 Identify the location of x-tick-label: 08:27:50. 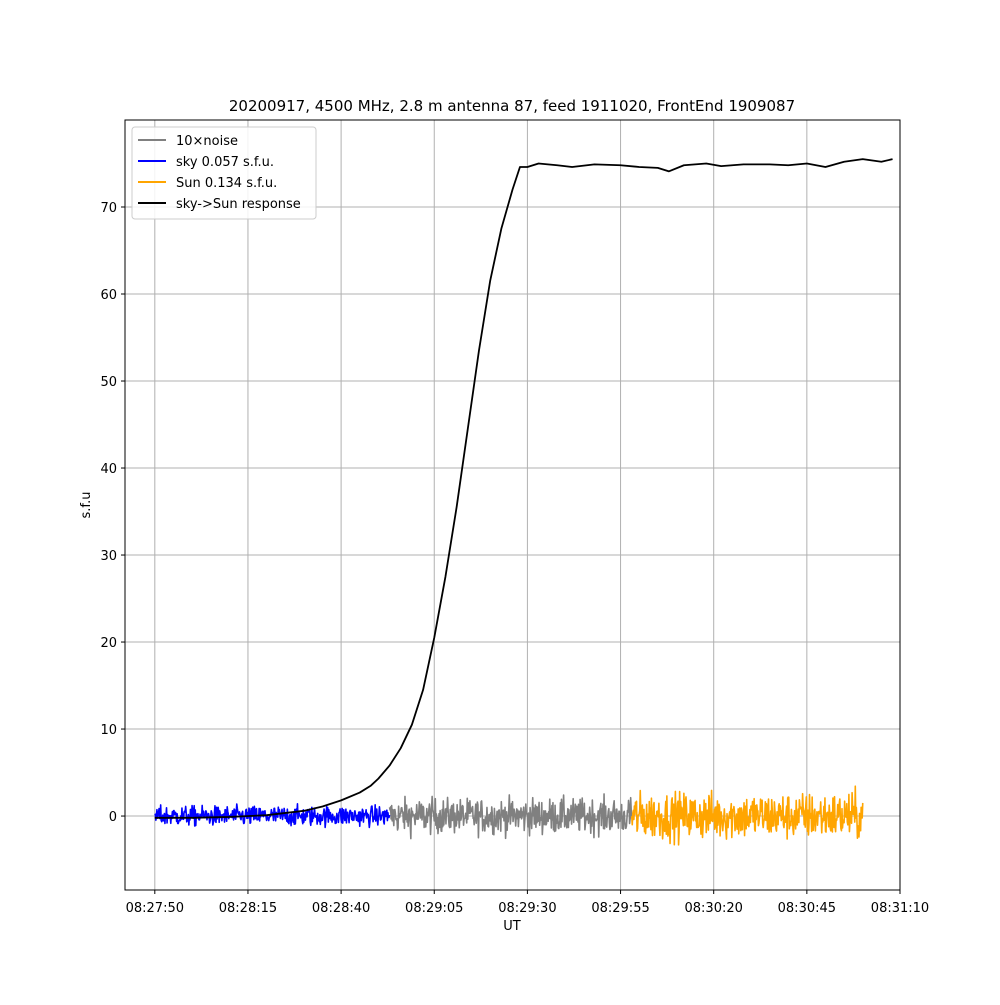
(155, 908).